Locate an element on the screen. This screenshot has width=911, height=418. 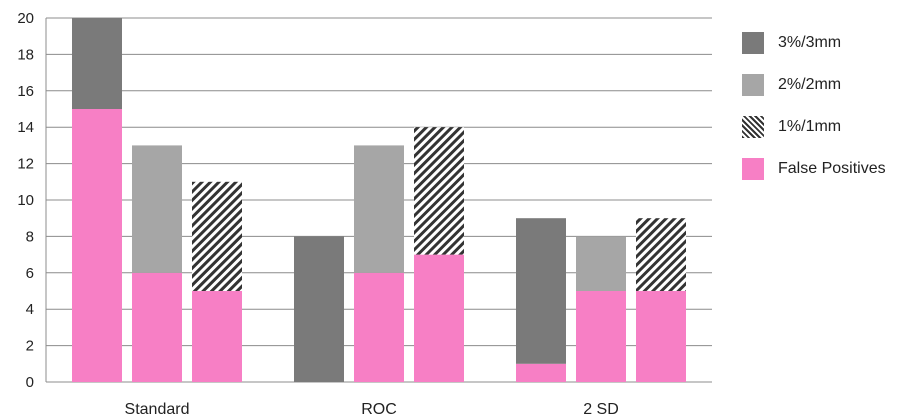
x-category-label: ROC is located at coordinates (379, 409).